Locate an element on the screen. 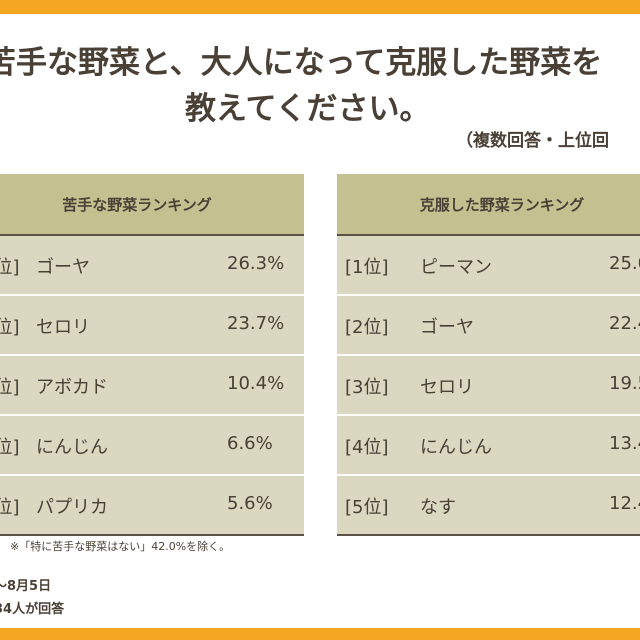  table-row: [4位] にんじん 13.4 is located at coordinates (488, 446).